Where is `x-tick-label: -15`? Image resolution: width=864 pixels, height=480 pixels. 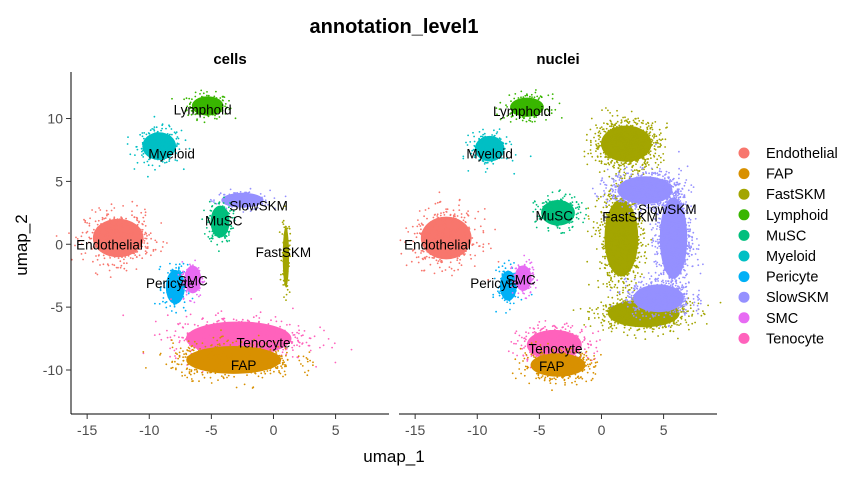
x-tick-label: -15 is located at coordinates (87, 430).